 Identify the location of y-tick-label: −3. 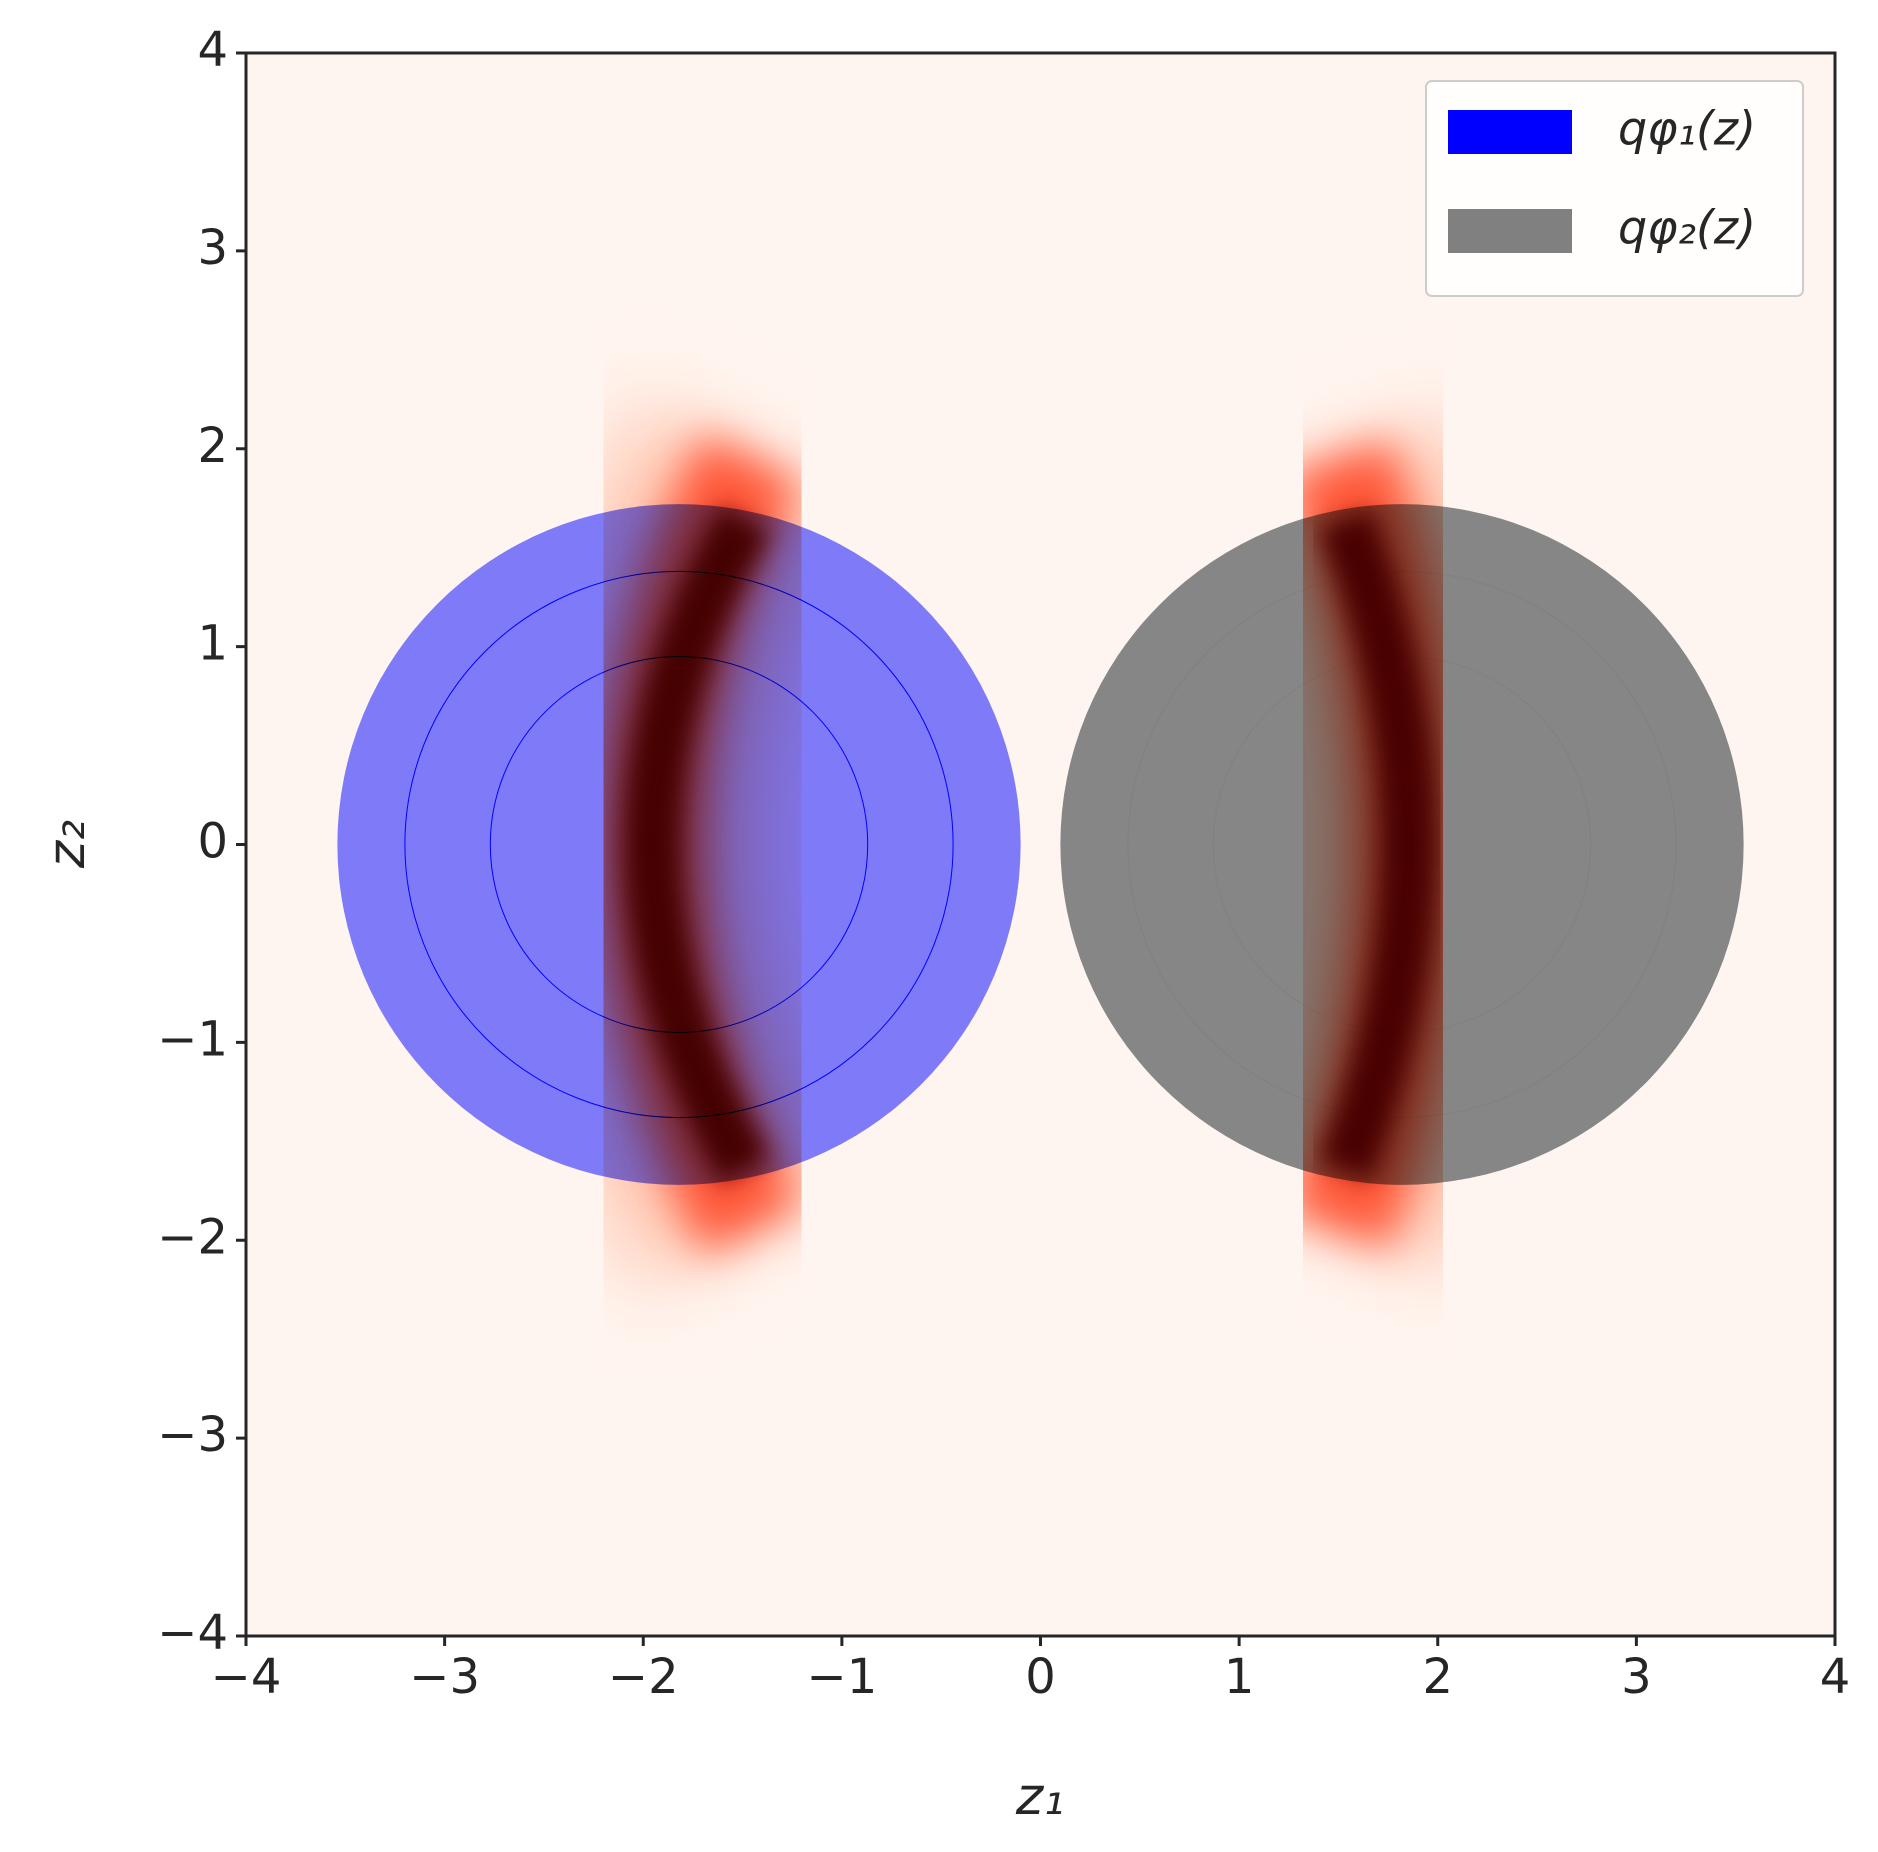
(192, 1435).